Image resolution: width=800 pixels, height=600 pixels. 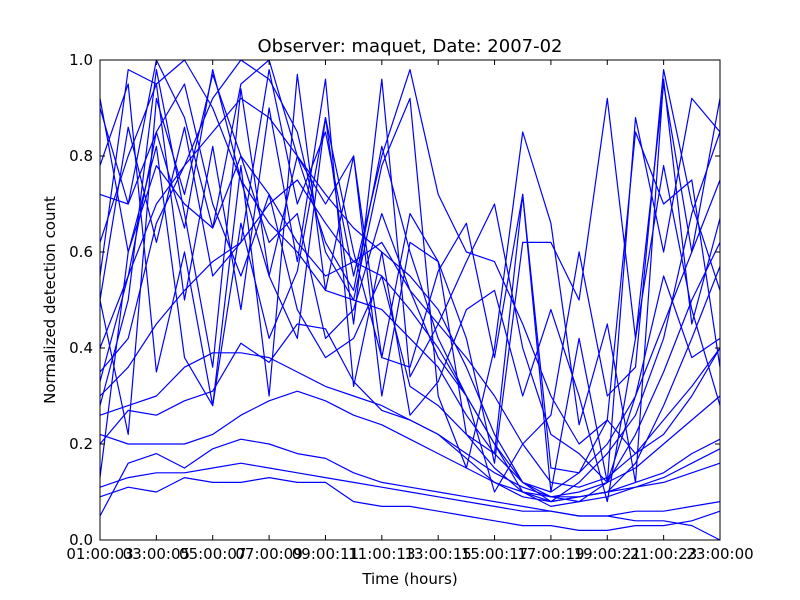 I want to click on y-tick-label: 0.2, so click(x=81, y=444).